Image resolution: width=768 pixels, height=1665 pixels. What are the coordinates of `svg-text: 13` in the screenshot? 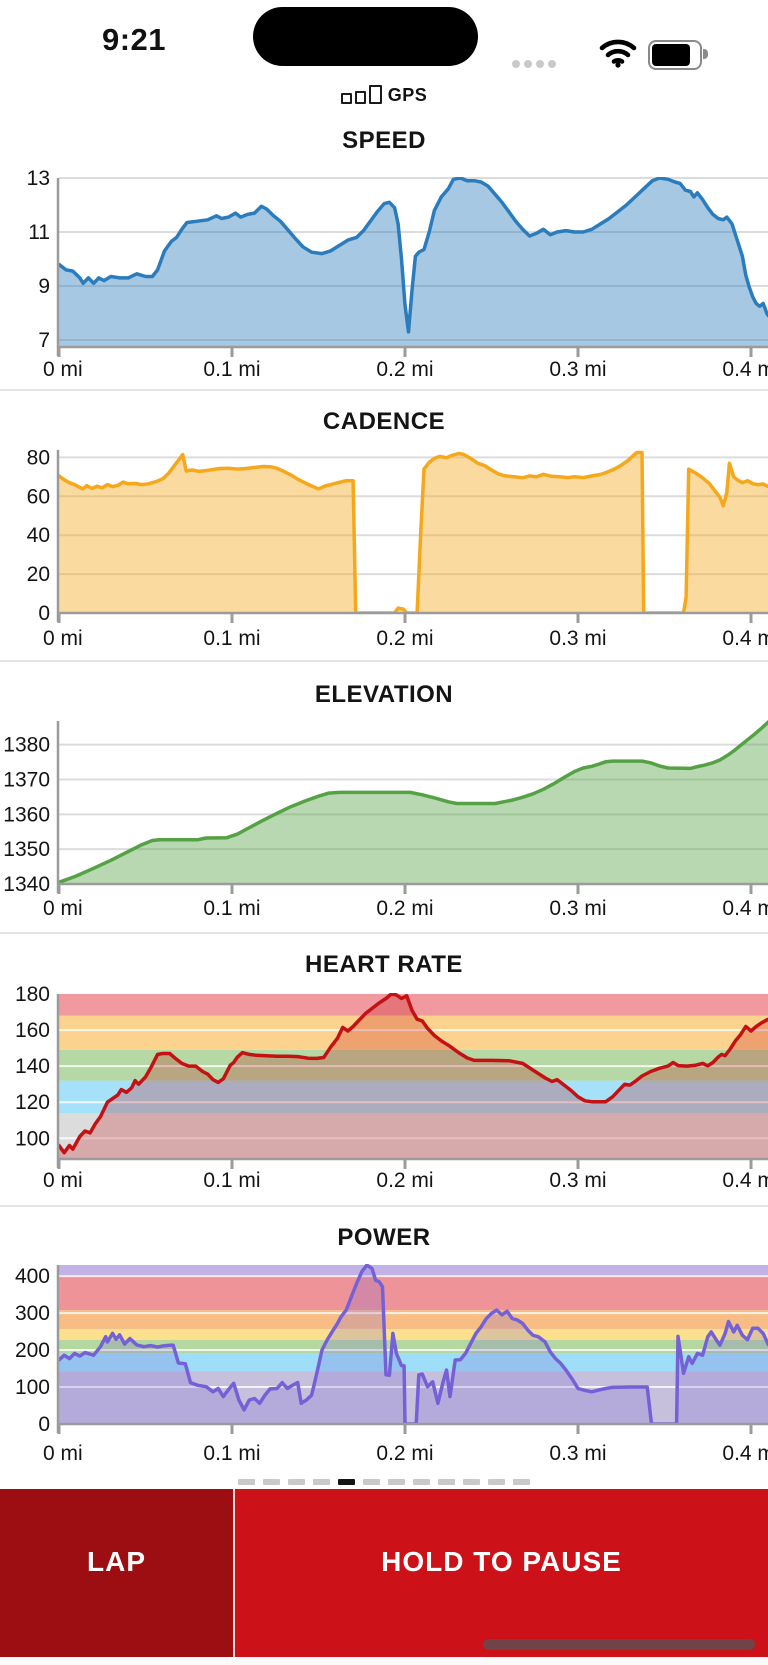 It's located at (38, 178).